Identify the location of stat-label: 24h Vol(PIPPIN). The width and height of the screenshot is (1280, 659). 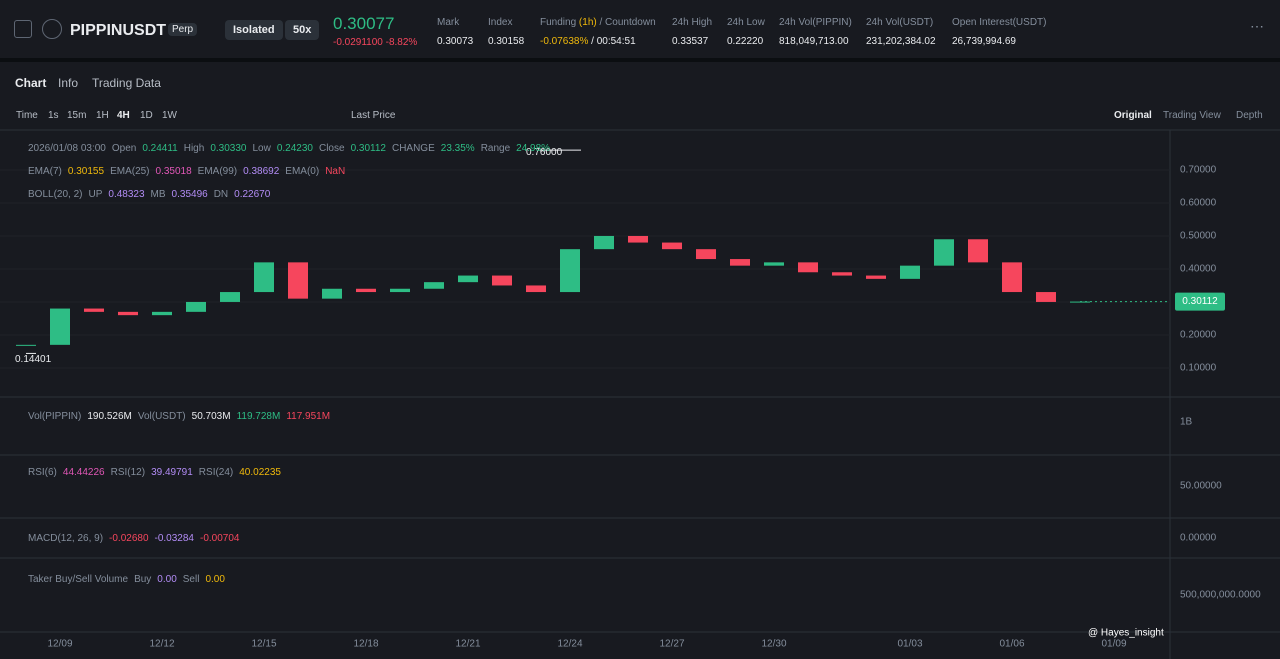
(815, 22).